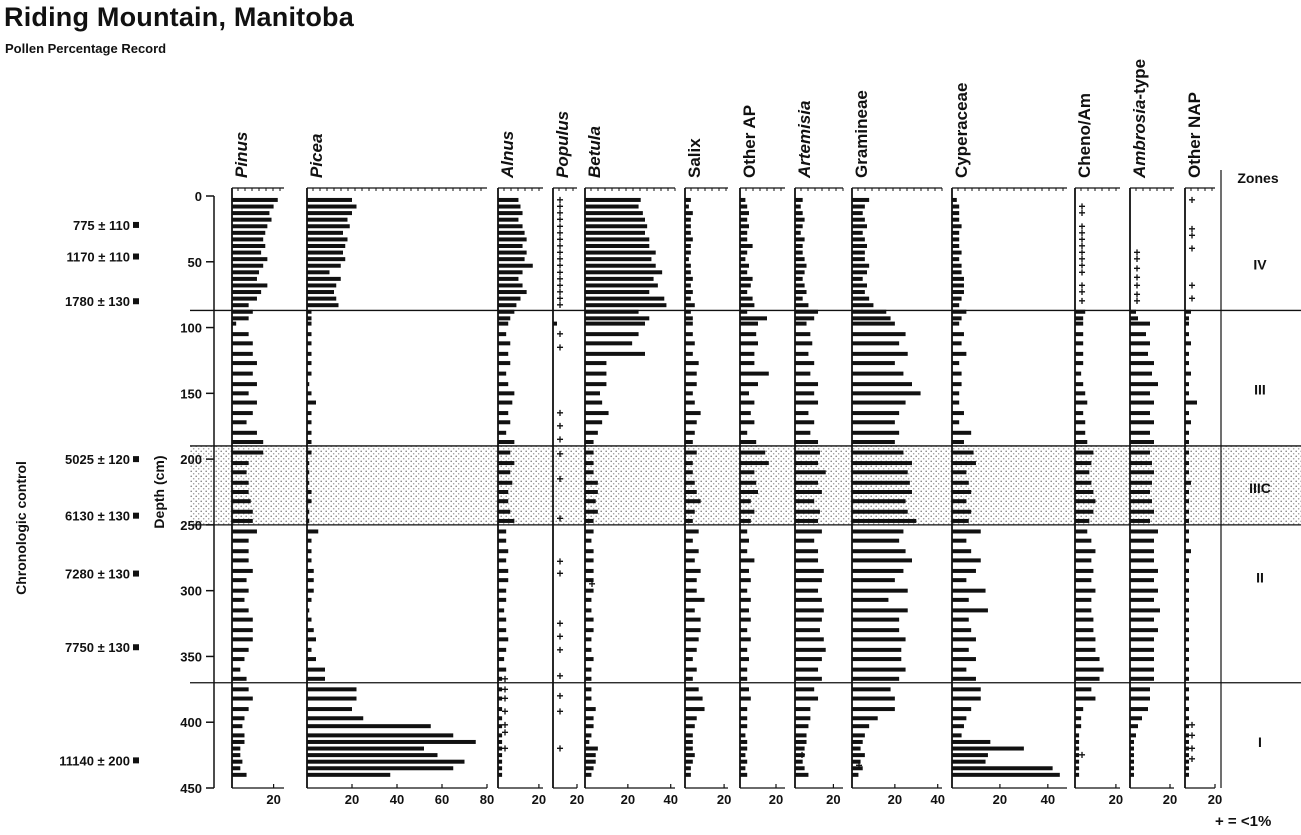  What do you see at coordinates (1136, 285) in the screenshot?
I see `ambrosia-type-trace-plus: +` at bounding box center [1136, 285].